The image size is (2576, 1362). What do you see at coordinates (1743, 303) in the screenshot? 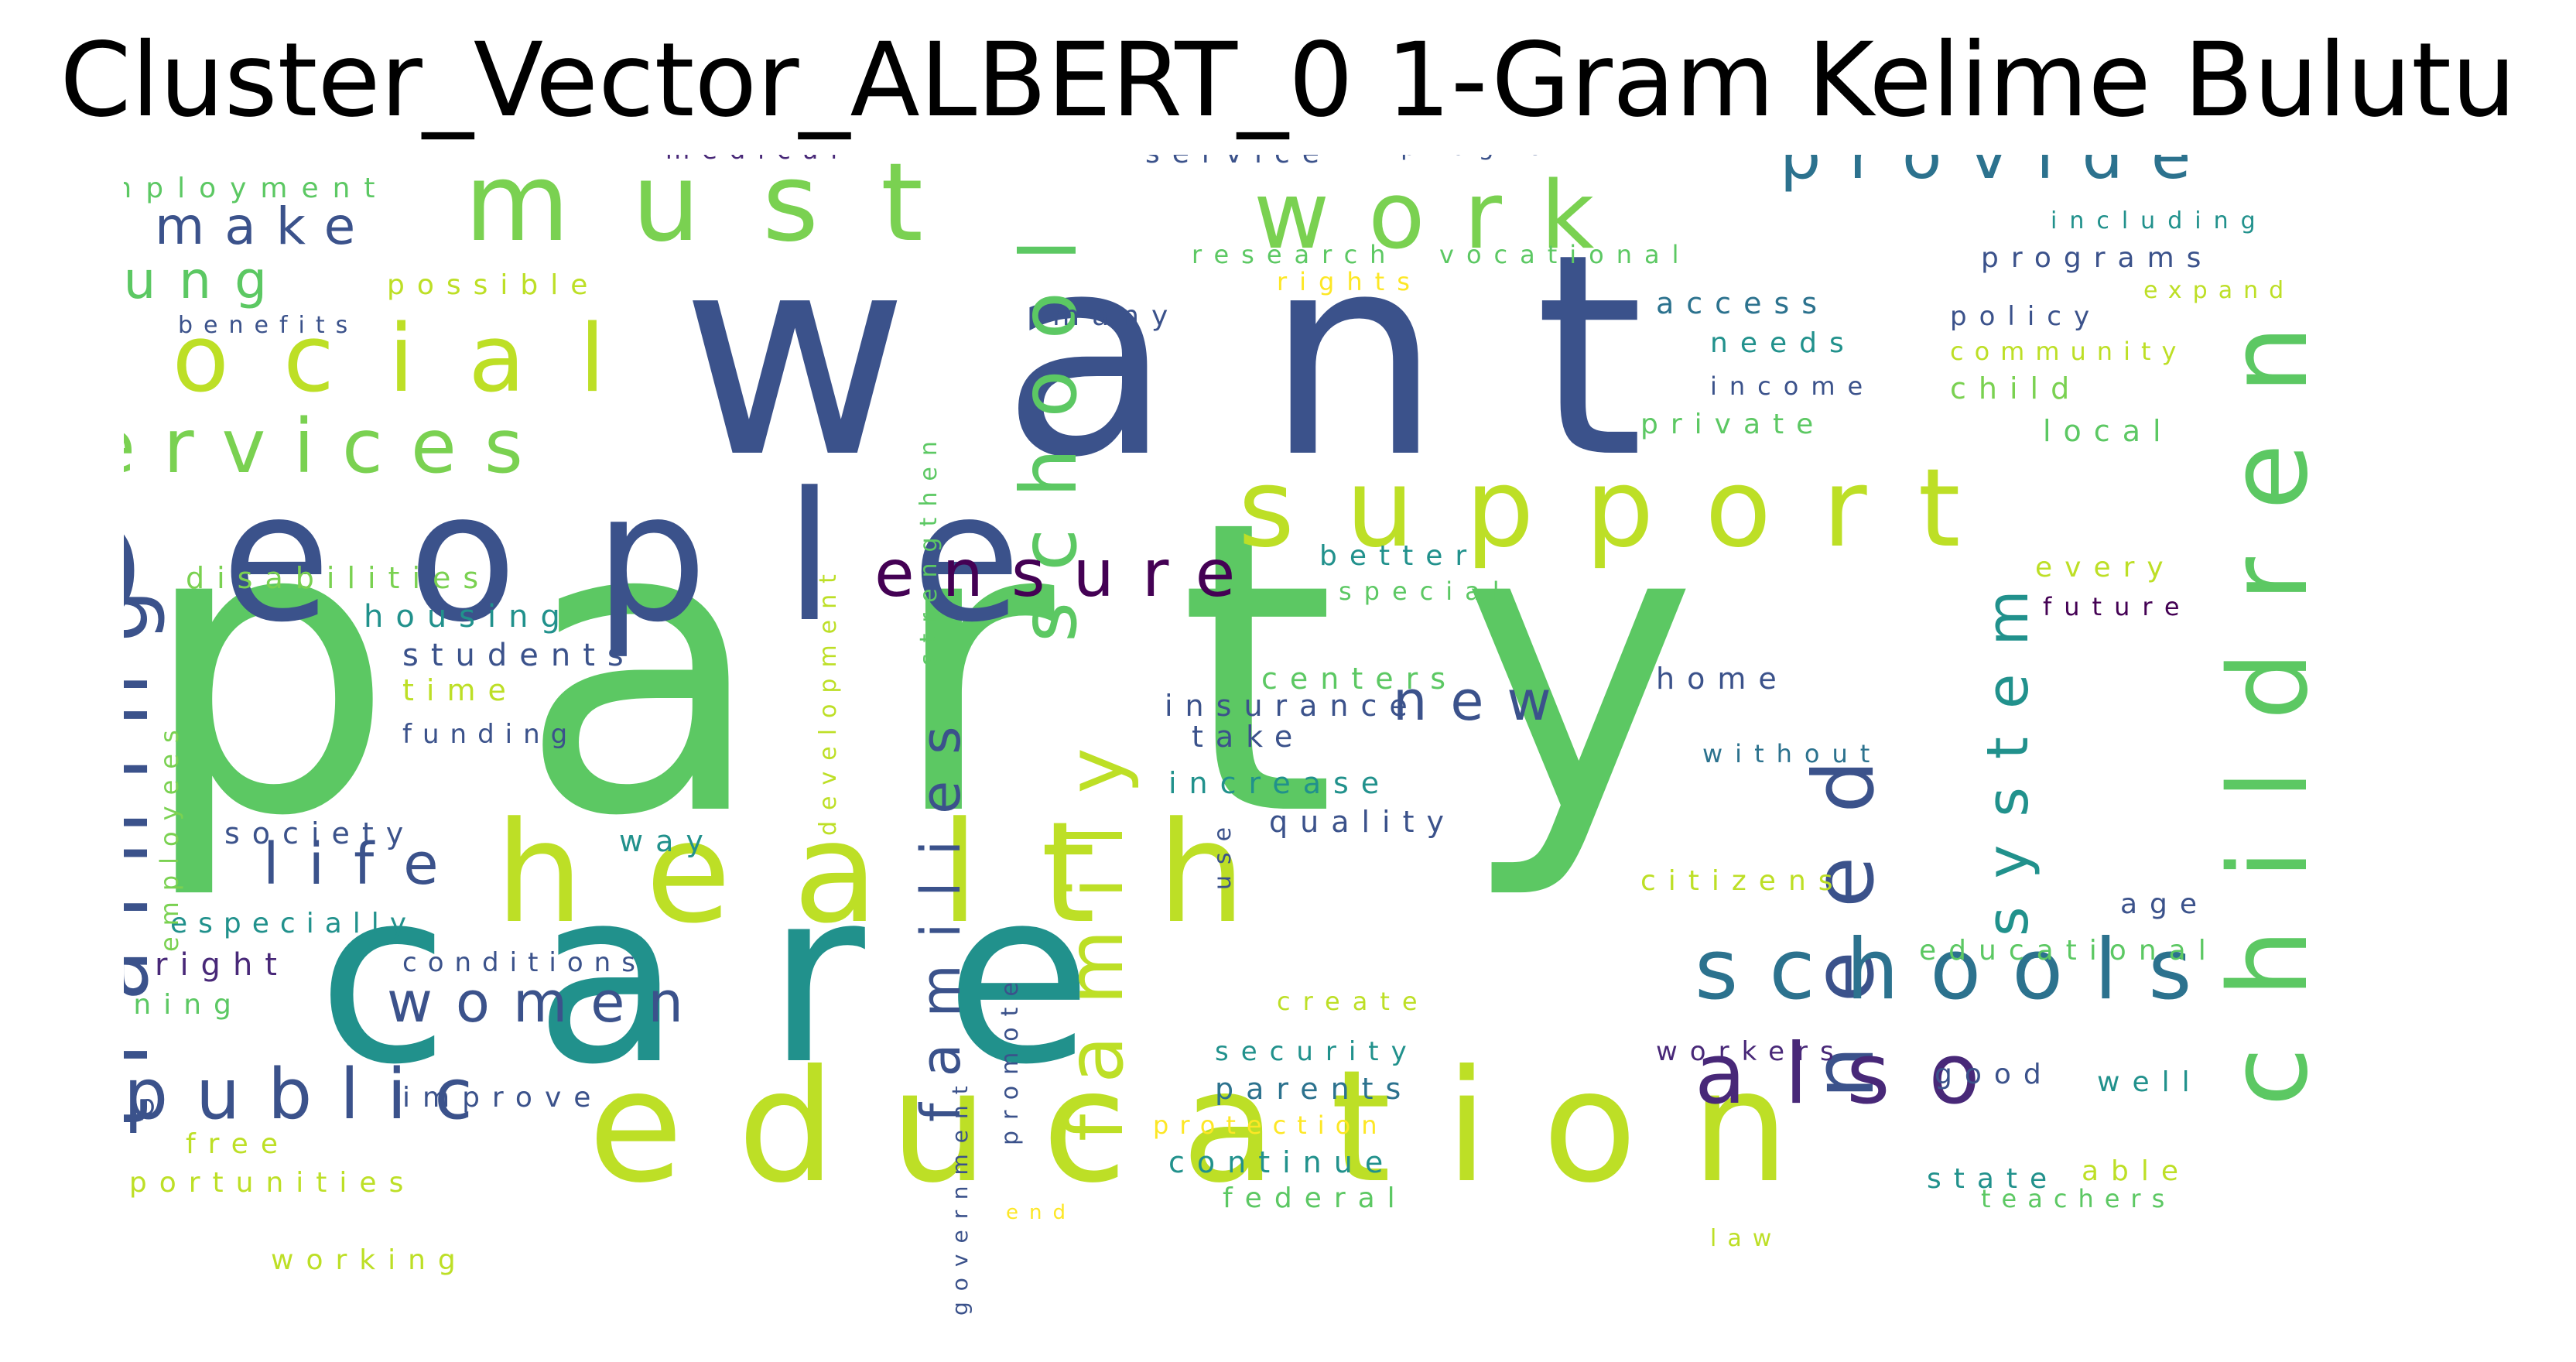
I see `word-access: access` at bounding box center [1743, 303].